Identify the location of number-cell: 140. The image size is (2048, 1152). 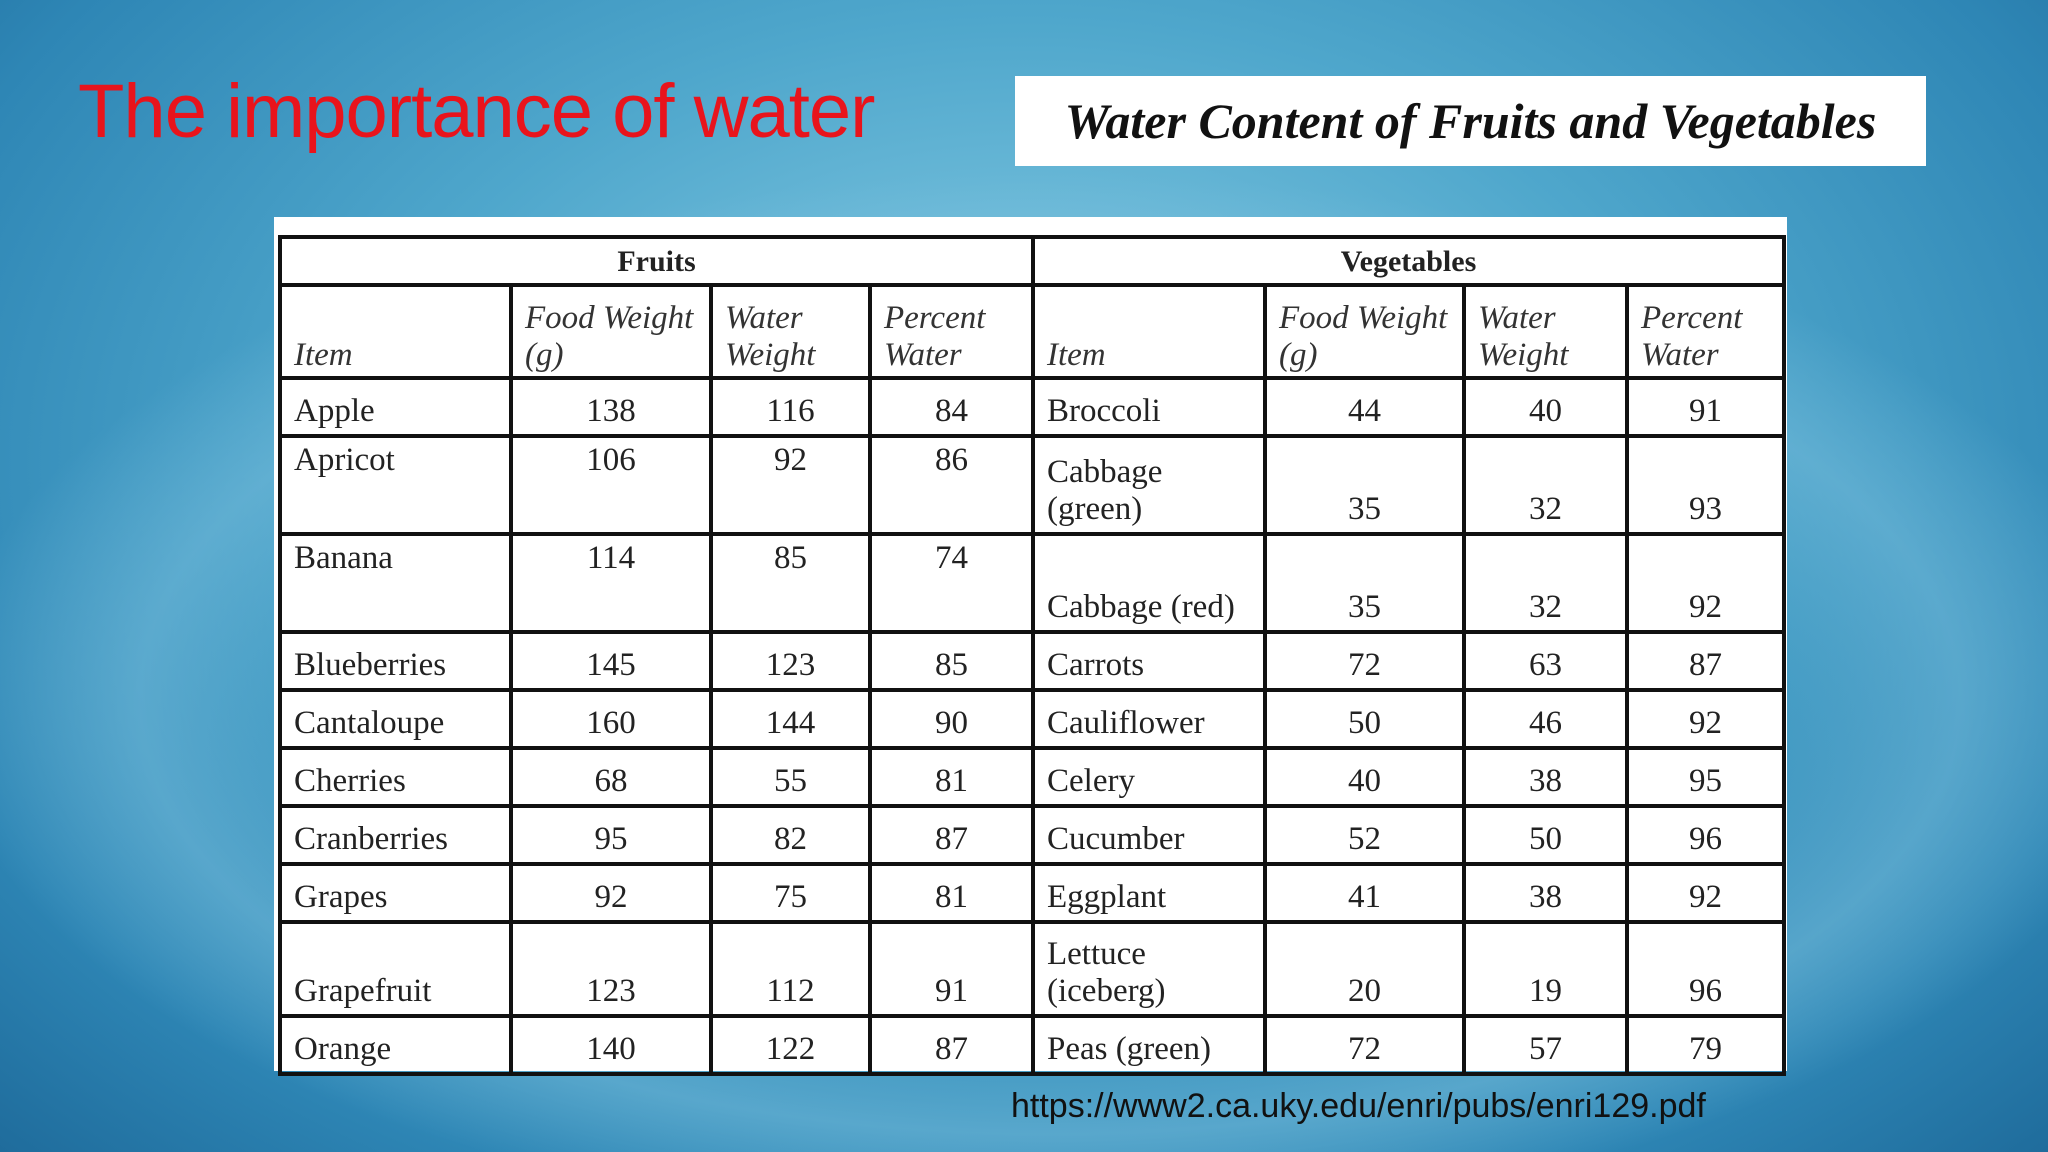
(611, 1045).